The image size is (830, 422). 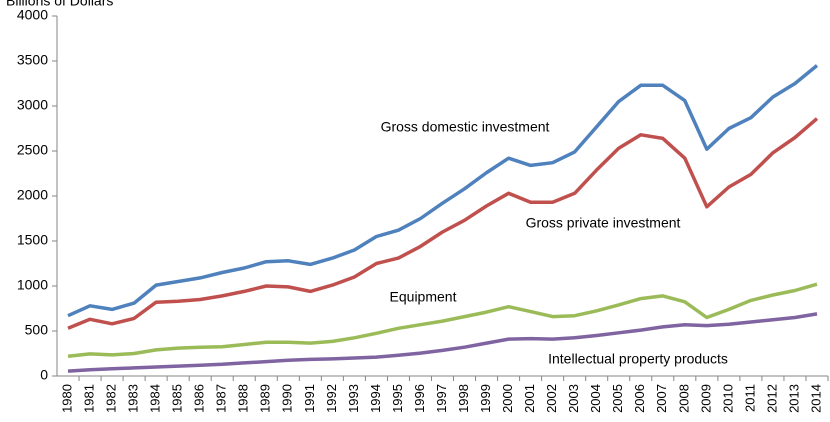 I want to click on x-tick-label: 2010, so click(x=727, y=398).